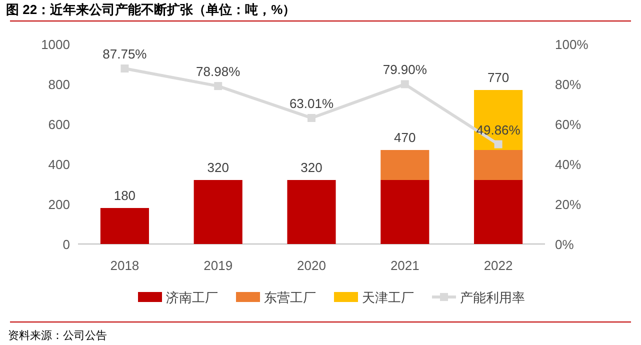 The width and height of the screenshot is (641, 345). Describe the element at coordinates (311, 103) in the screenshot. I see `data-label: 63.01%` at that location.